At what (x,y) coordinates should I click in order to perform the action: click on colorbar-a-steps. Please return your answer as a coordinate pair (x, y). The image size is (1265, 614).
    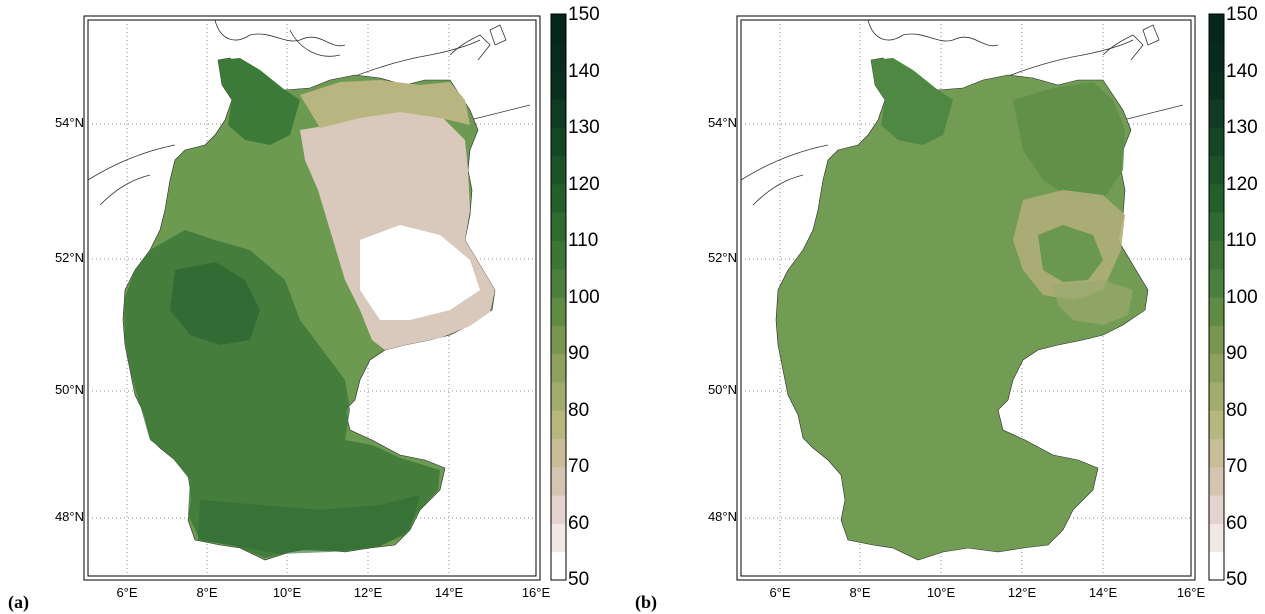
    Looking at the image, I should click on (558, 297).